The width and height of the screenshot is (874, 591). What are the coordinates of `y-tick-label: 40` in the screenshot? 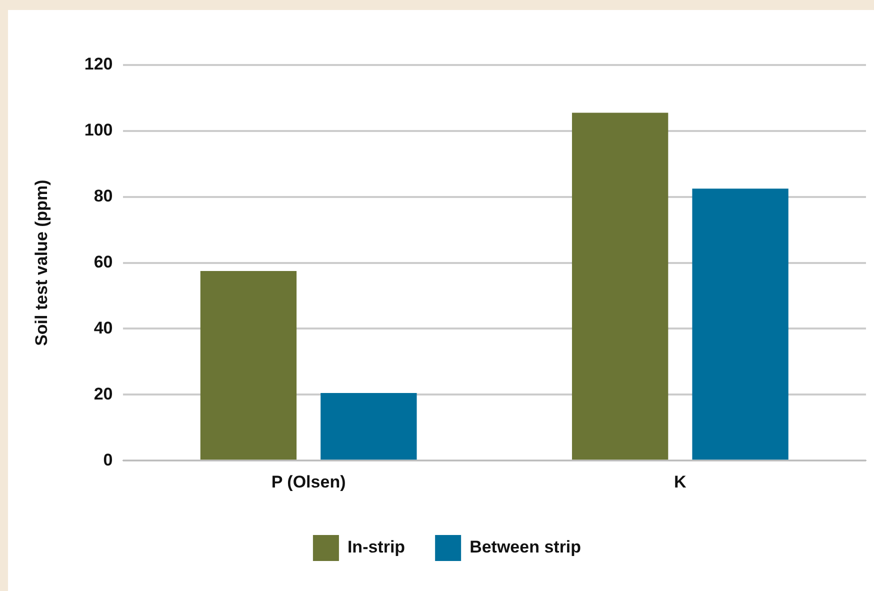 It's located at (103, 328).